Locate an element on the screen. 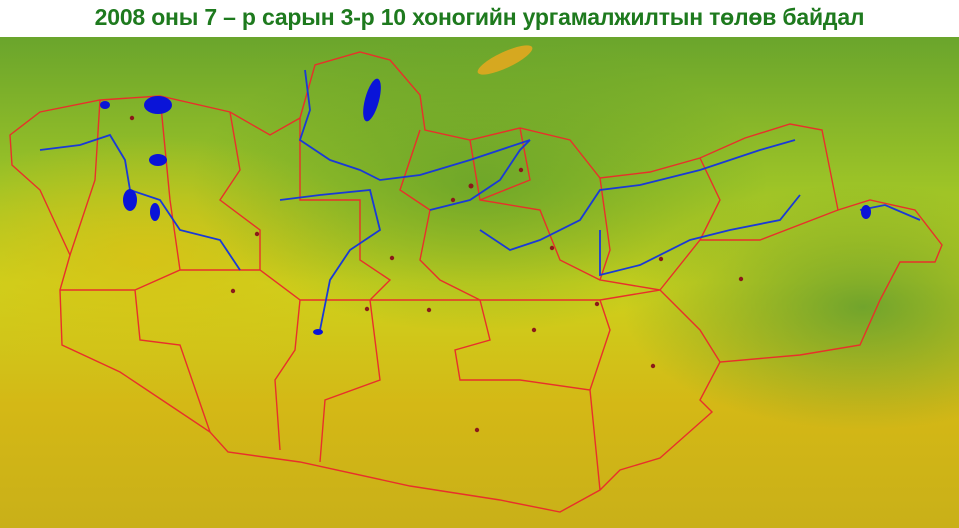 The height and width of the screenshot is (528, 959). lake-khuvsgul is located at coordinates (372, 100).